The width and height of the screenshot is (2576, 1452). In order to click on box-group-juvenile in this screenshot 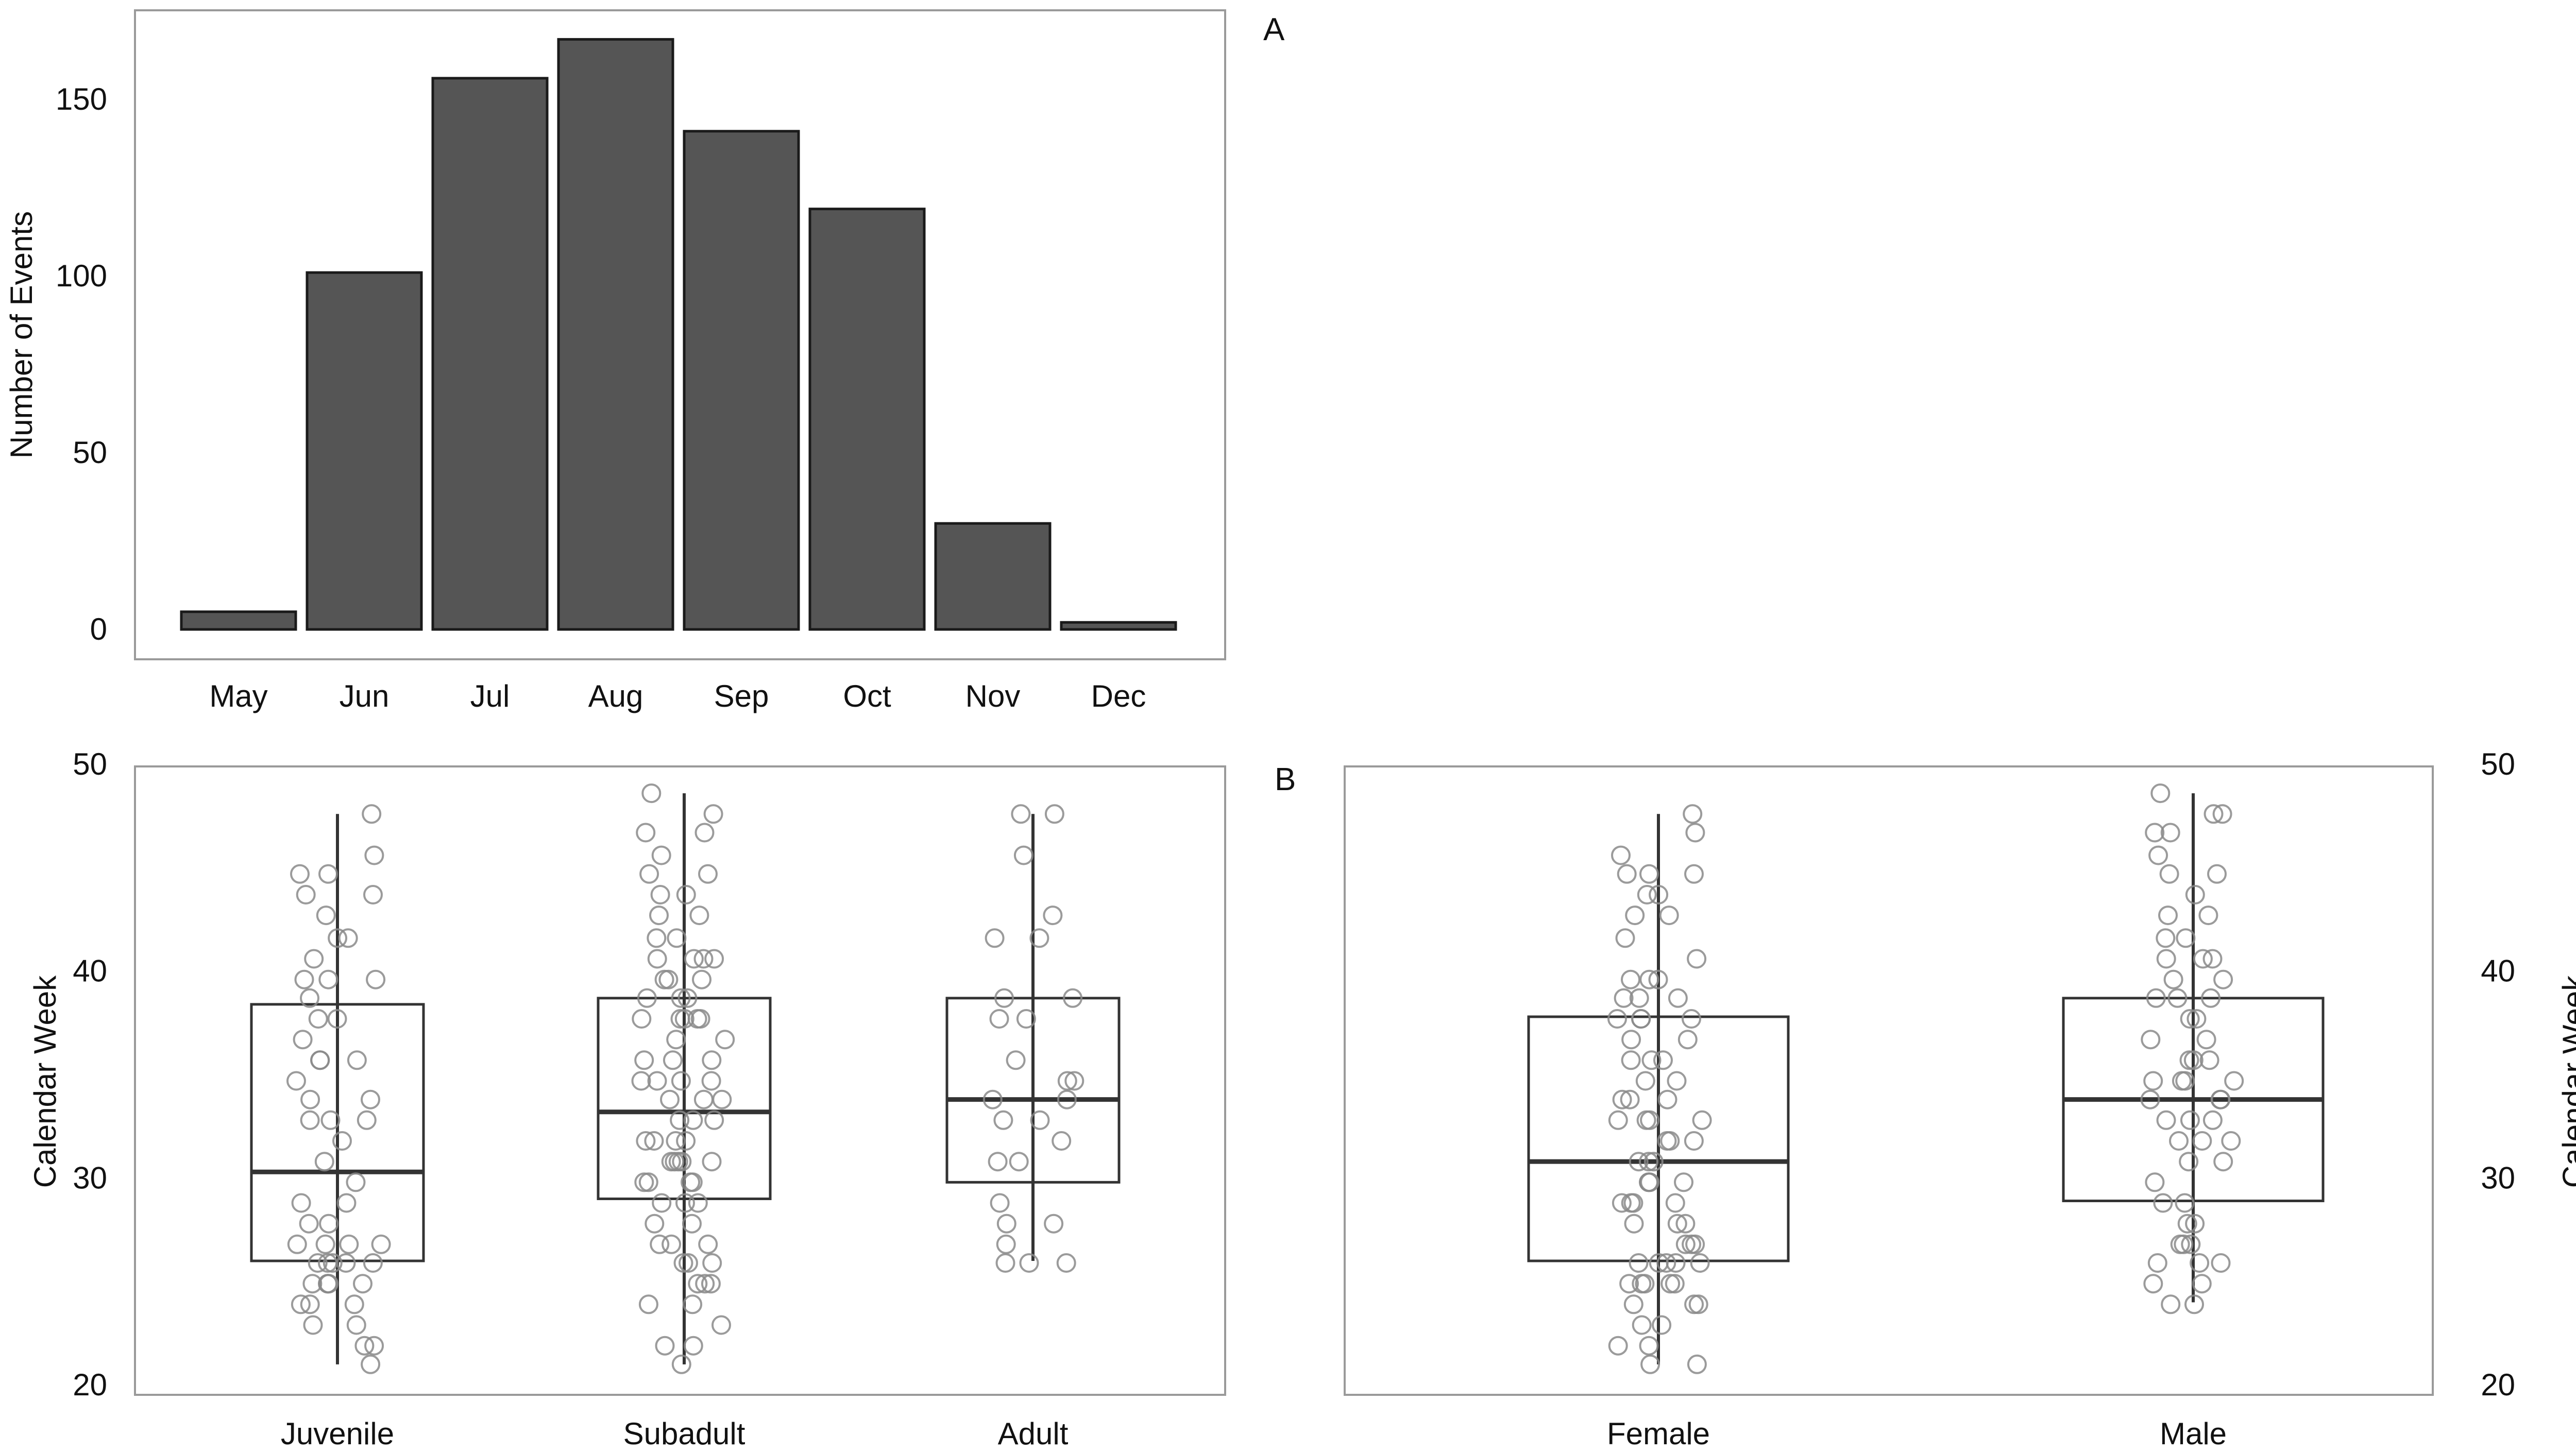, I will do `click(337, 1089)`.